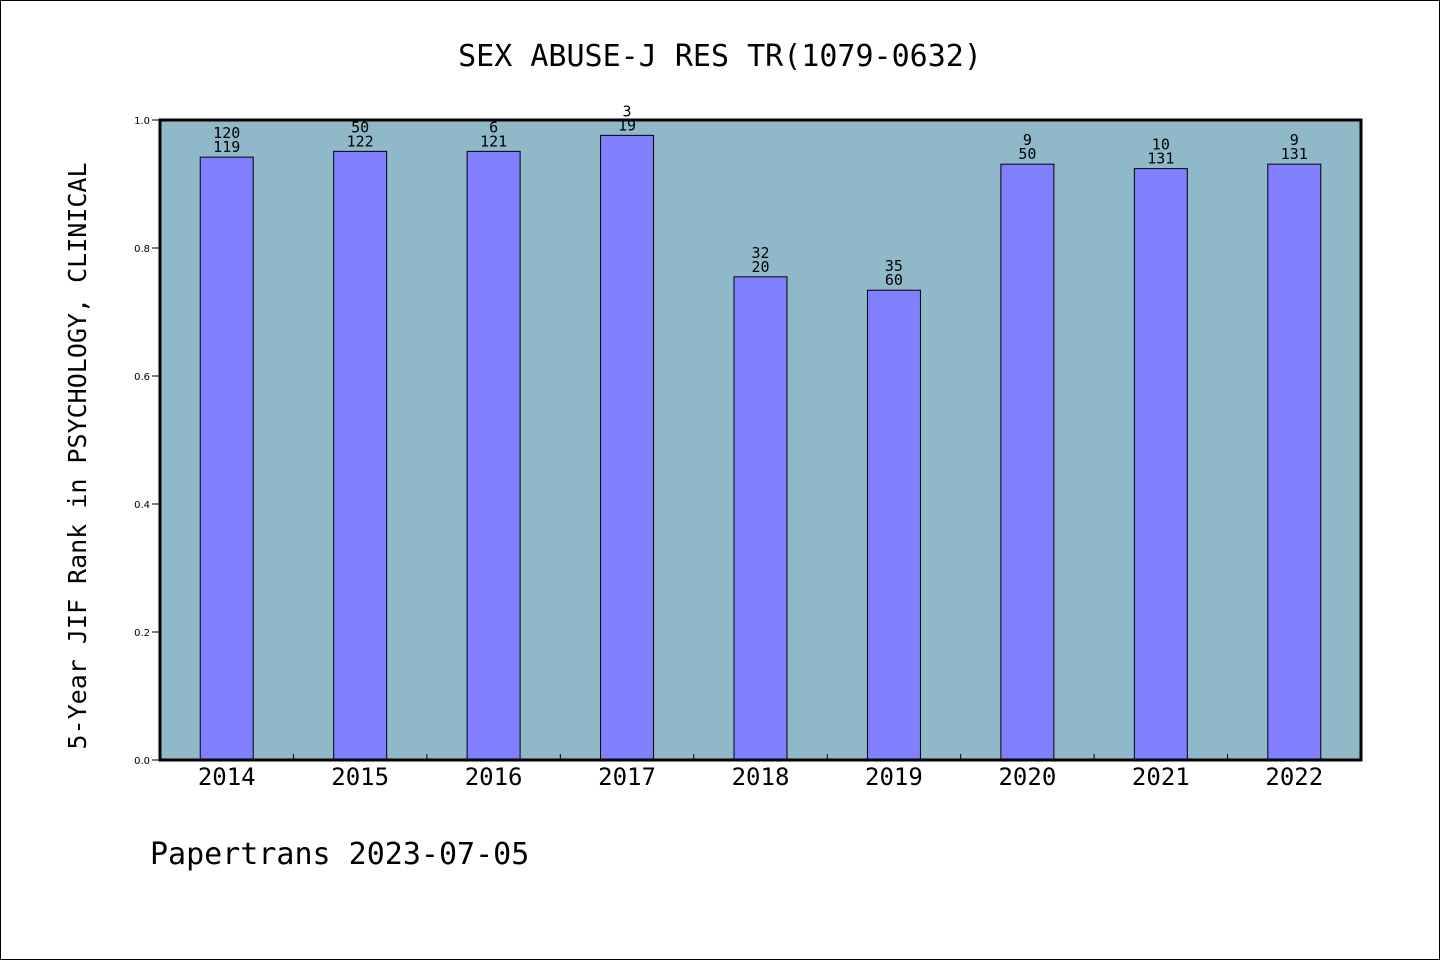  What do you see at coordinates (1027, 462) in the screenshot?
I see `bar-2020` at bounding box center [1027, 462].